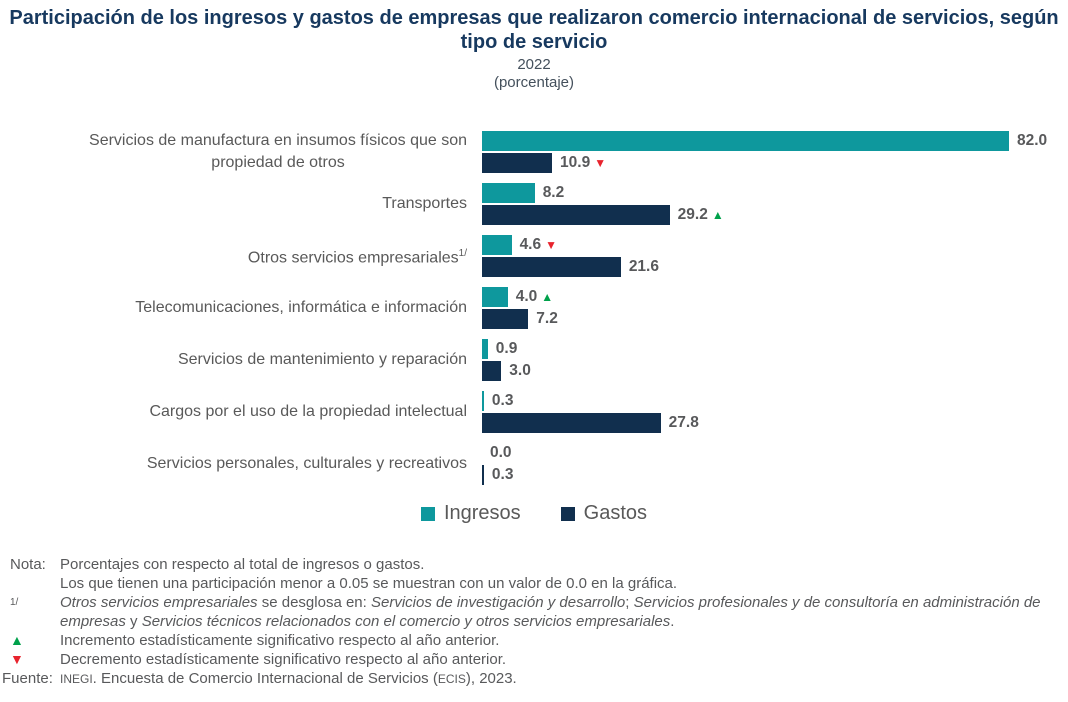  Describe the element at coordinates (534, 256) in the screenshot. I see `chart-row: Otros servicios empresariales1/4.6 ▼ 21.6` at that location.